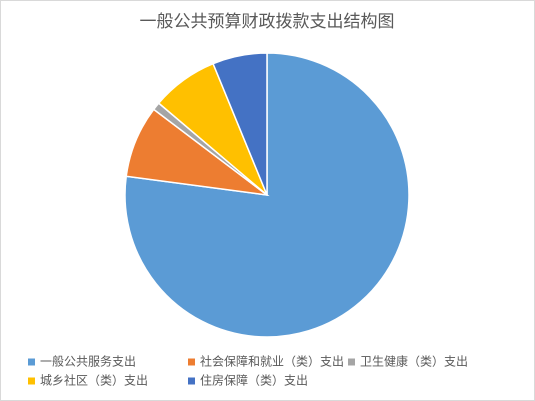  I want to click on pie-slice, so click(240, 124).